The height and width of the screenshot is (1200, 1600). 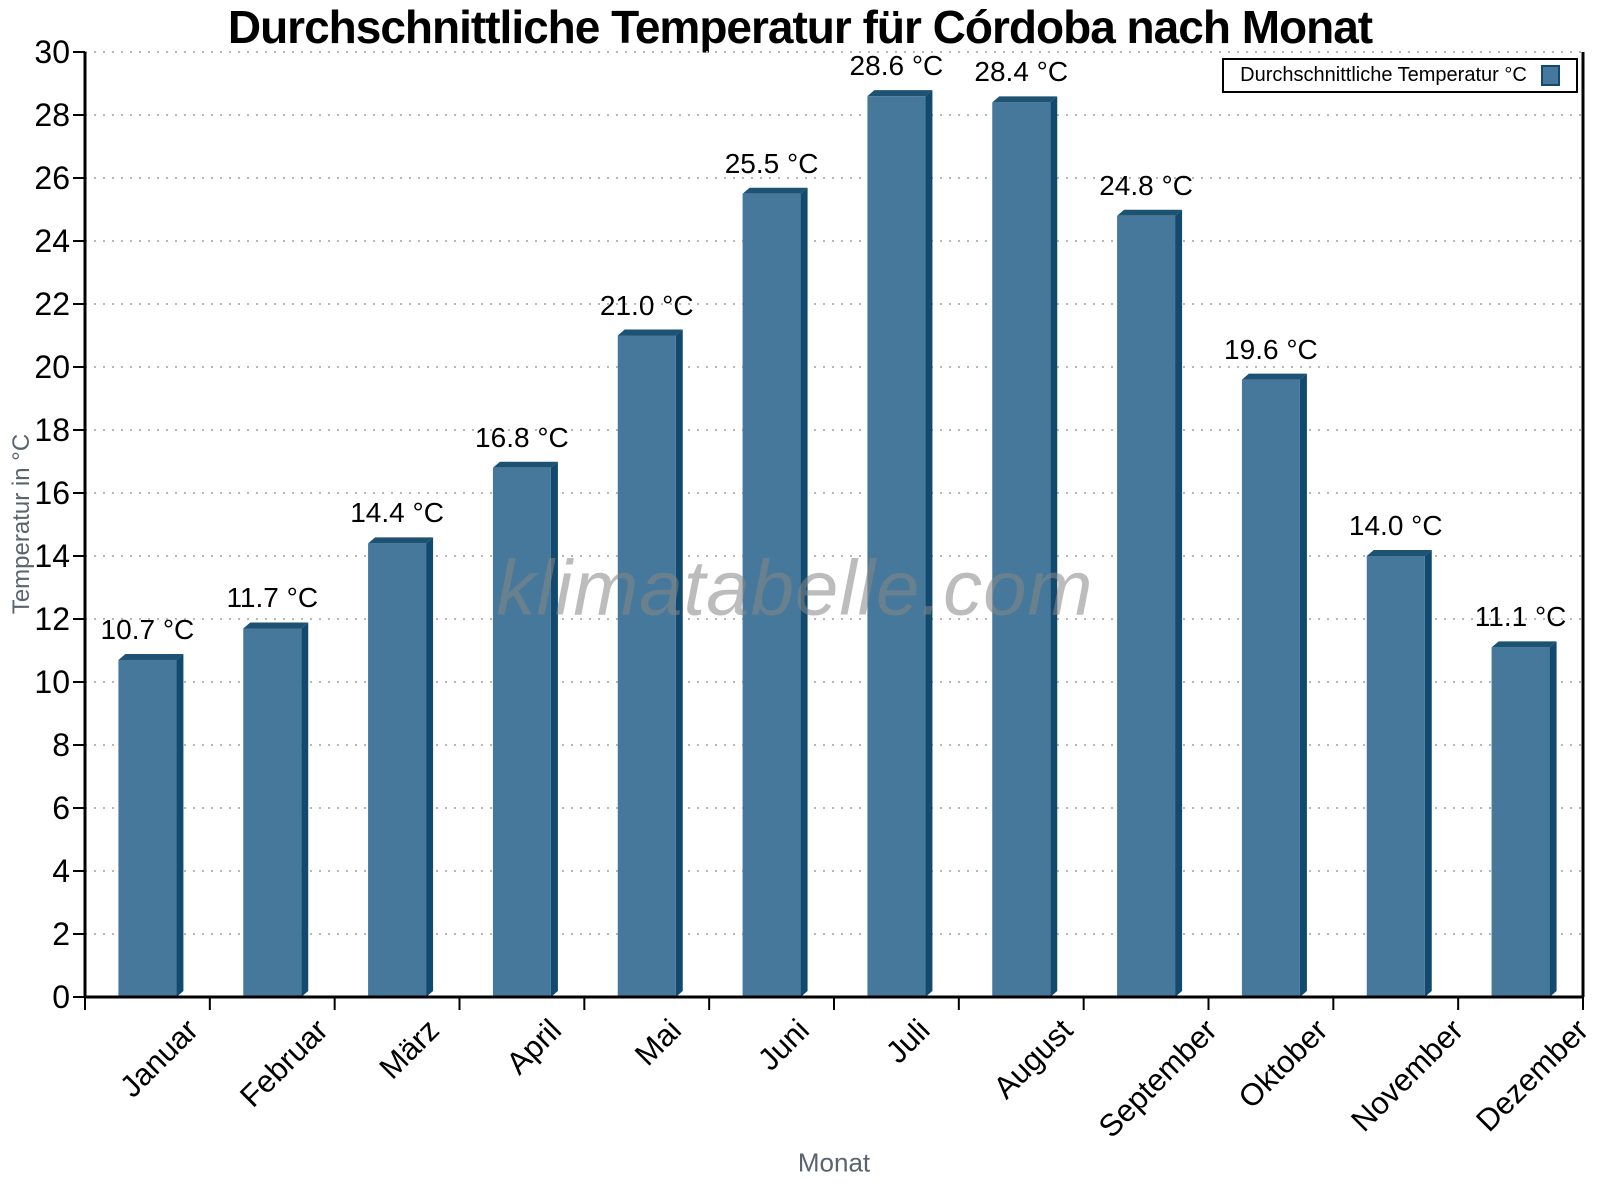 What do you see at coordinates (397, 513) in the screenshot?
I see `bar-value-label: 14.4 °C` at bounding box center [397, 513].